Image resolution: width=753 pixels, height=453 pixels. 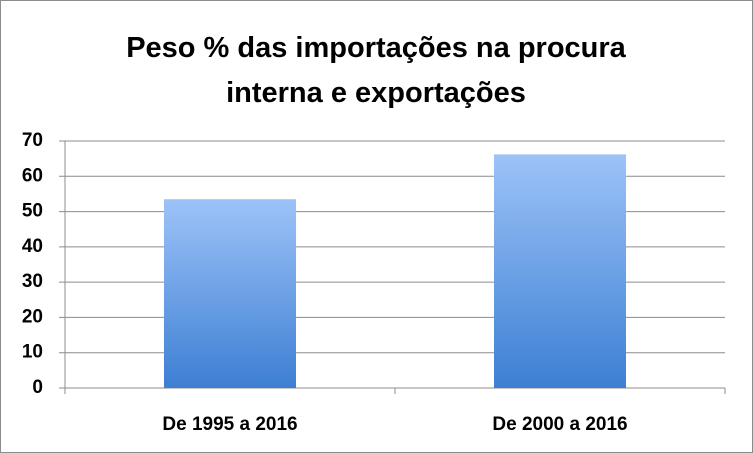 I want to click on y-tick-label: 10, so click(x=32, y=352).